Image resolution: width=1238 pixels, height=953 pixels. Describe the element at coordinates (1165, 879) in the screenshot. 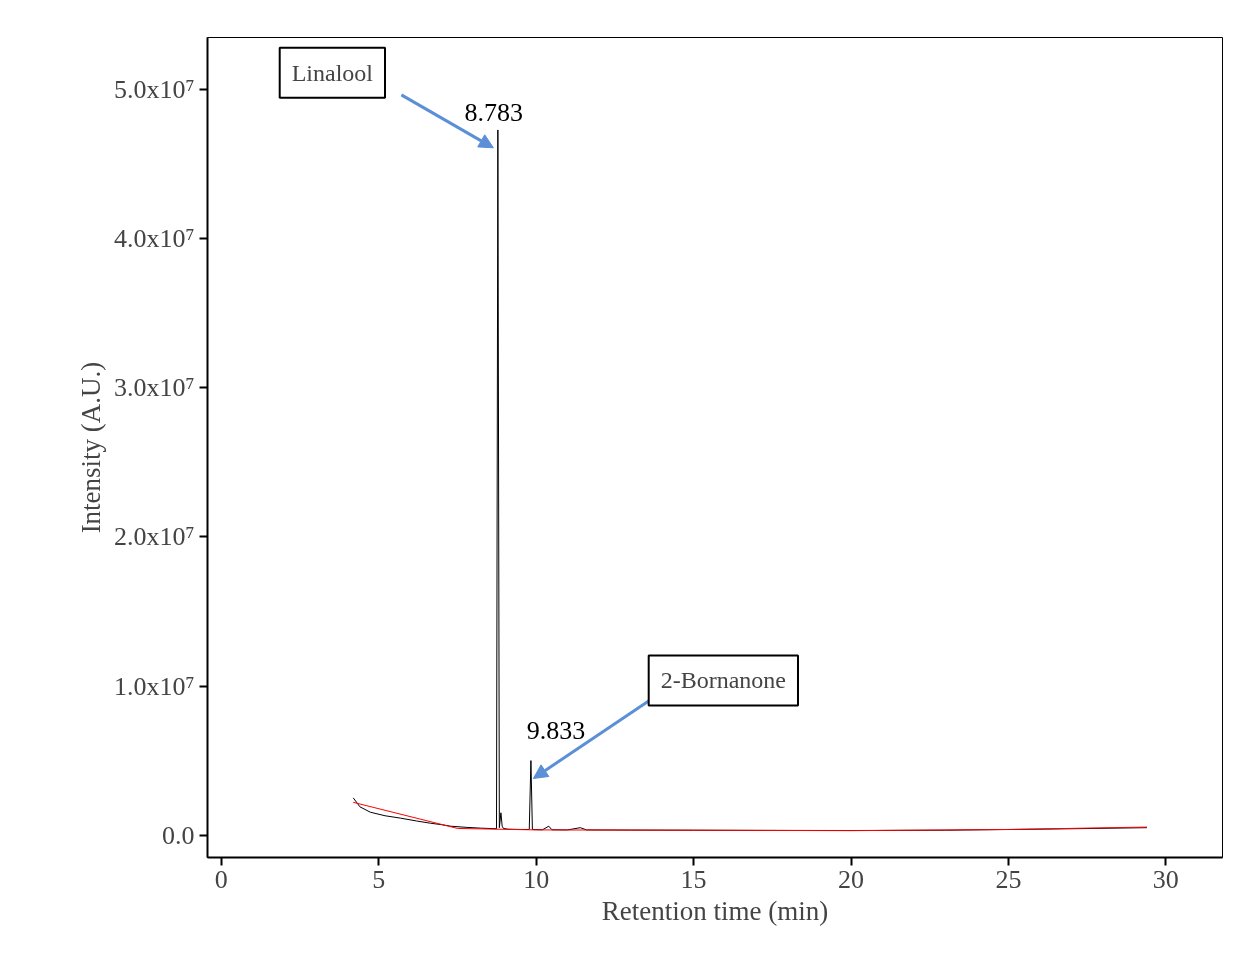

I see `x-tick-label: 30` at that location.